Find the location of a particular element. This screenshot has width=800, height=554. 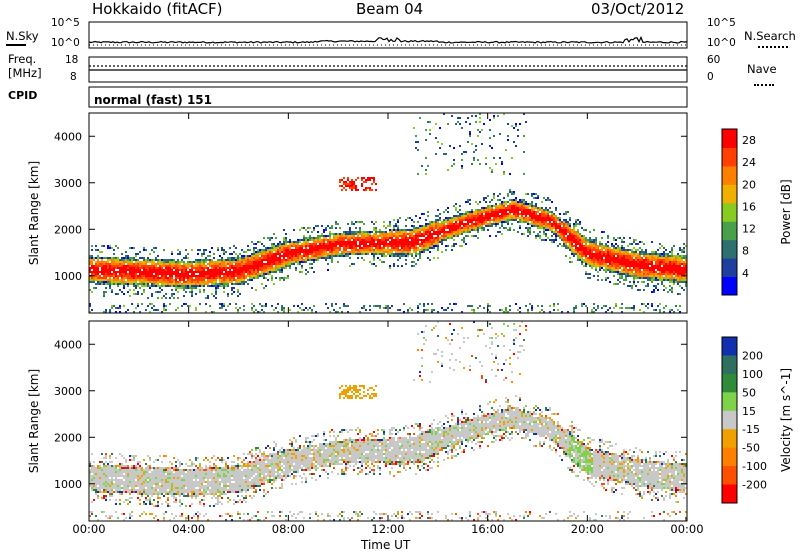

nave-tick-high: 60 is located at coordinates (714, 60).